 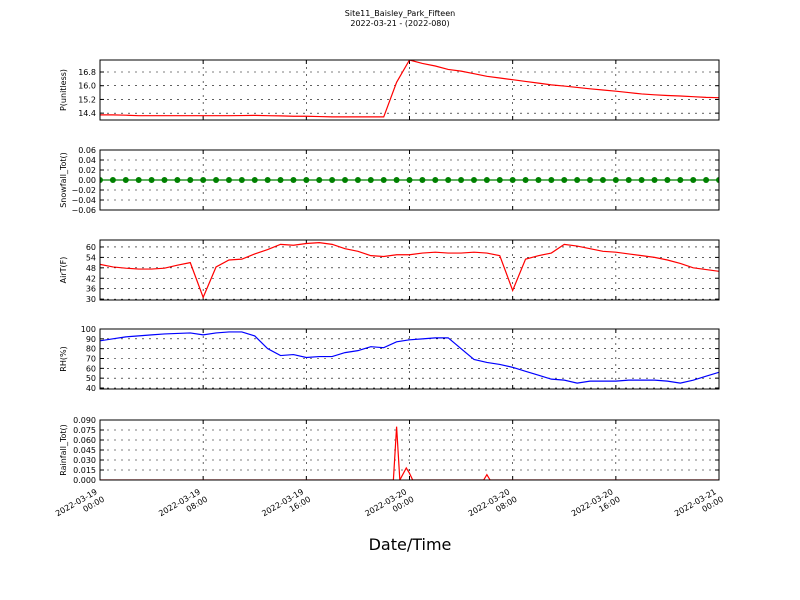 What do you see at coordinates (91, 257) in the screenshot?
I see `y-tick-label: 54` at bounding box center [91, 257].